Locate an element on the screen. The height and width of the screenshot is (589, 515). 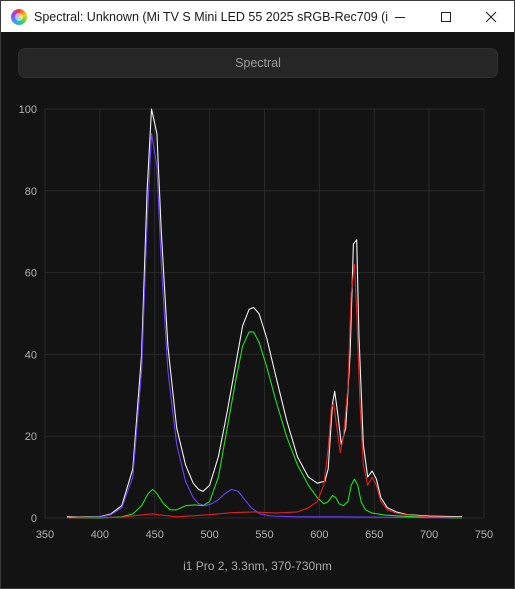
y-tick-label: 0 is located at coordinates (34, 519).